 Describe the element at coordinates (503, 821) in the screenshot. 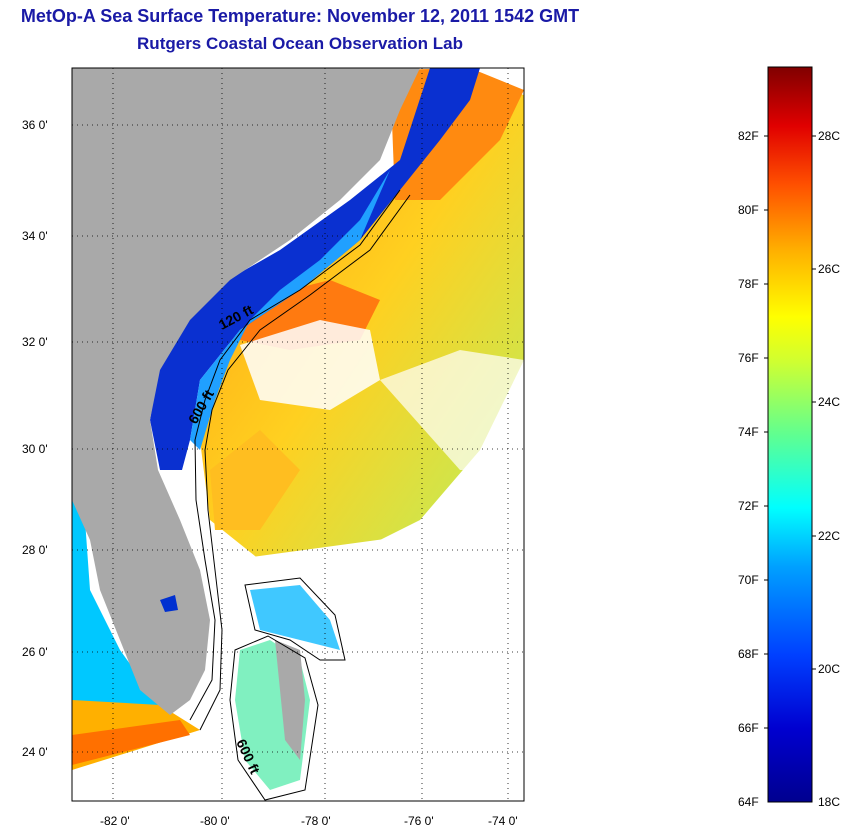

I see `lon-tick-label: -74 0'` at that location.